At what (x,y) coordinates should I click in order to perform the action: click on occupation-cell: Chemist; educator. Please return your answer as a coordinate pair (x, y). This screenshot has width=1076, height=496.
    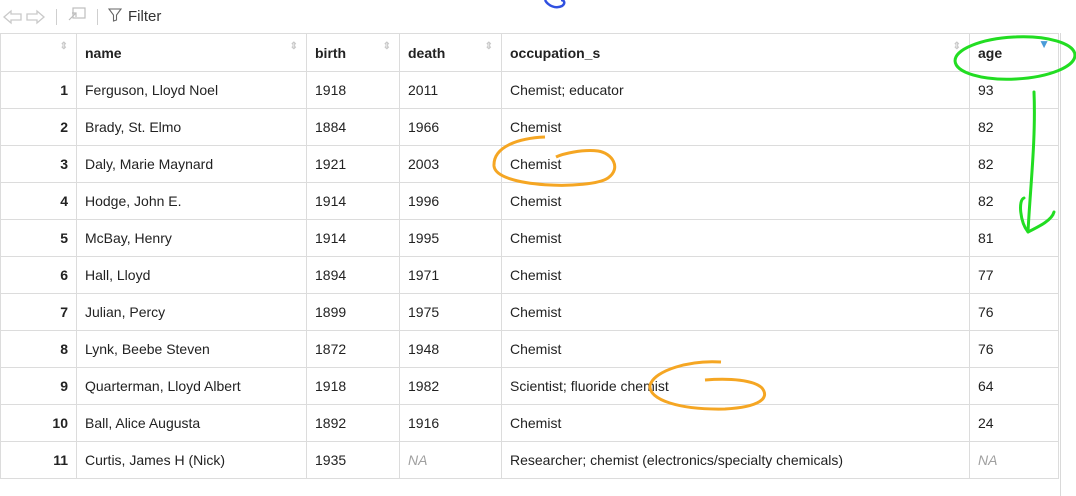
    Looking at the image, I should click on (735, 90).